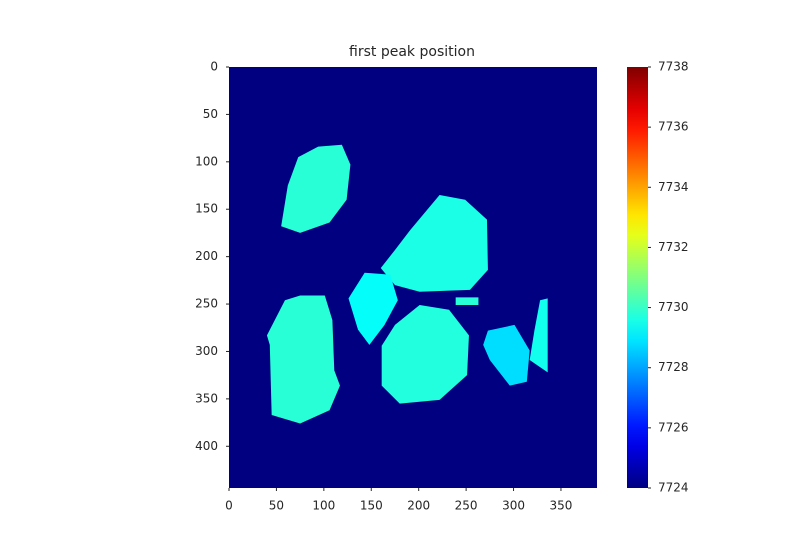 This screenshot has width=800, height=550. I want to click on x-tick-label: 200, so click(418, 506).